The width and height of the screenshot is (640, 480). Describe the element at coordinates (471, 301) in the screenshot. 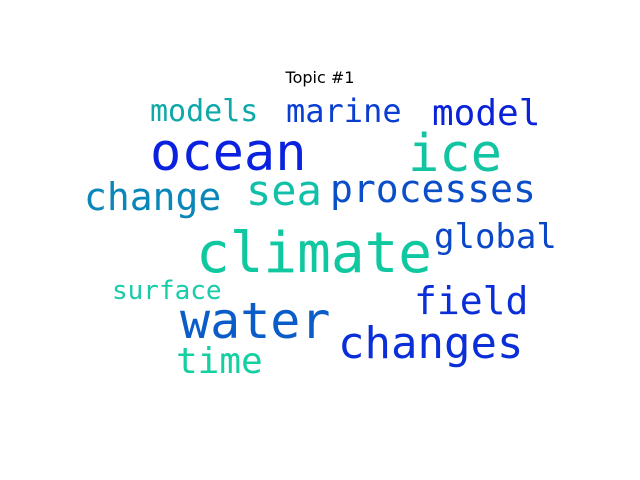

I see `word-field: field` at that location.